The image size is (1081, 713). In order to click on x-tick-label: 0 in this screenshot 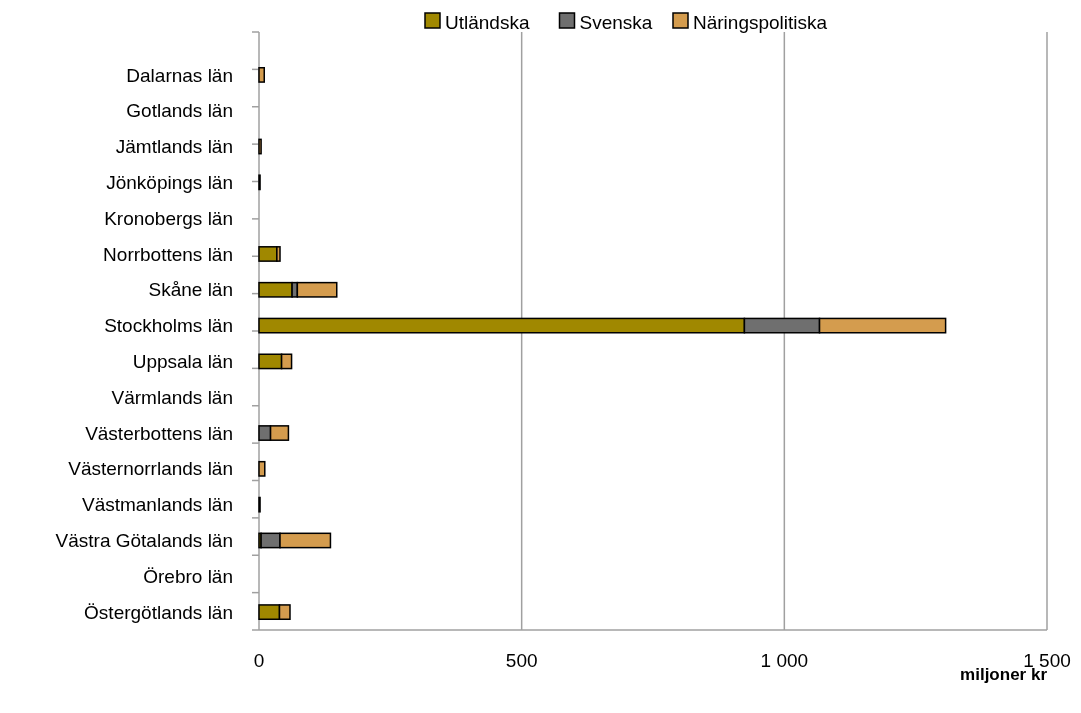, I will do `click(259, 660)`.